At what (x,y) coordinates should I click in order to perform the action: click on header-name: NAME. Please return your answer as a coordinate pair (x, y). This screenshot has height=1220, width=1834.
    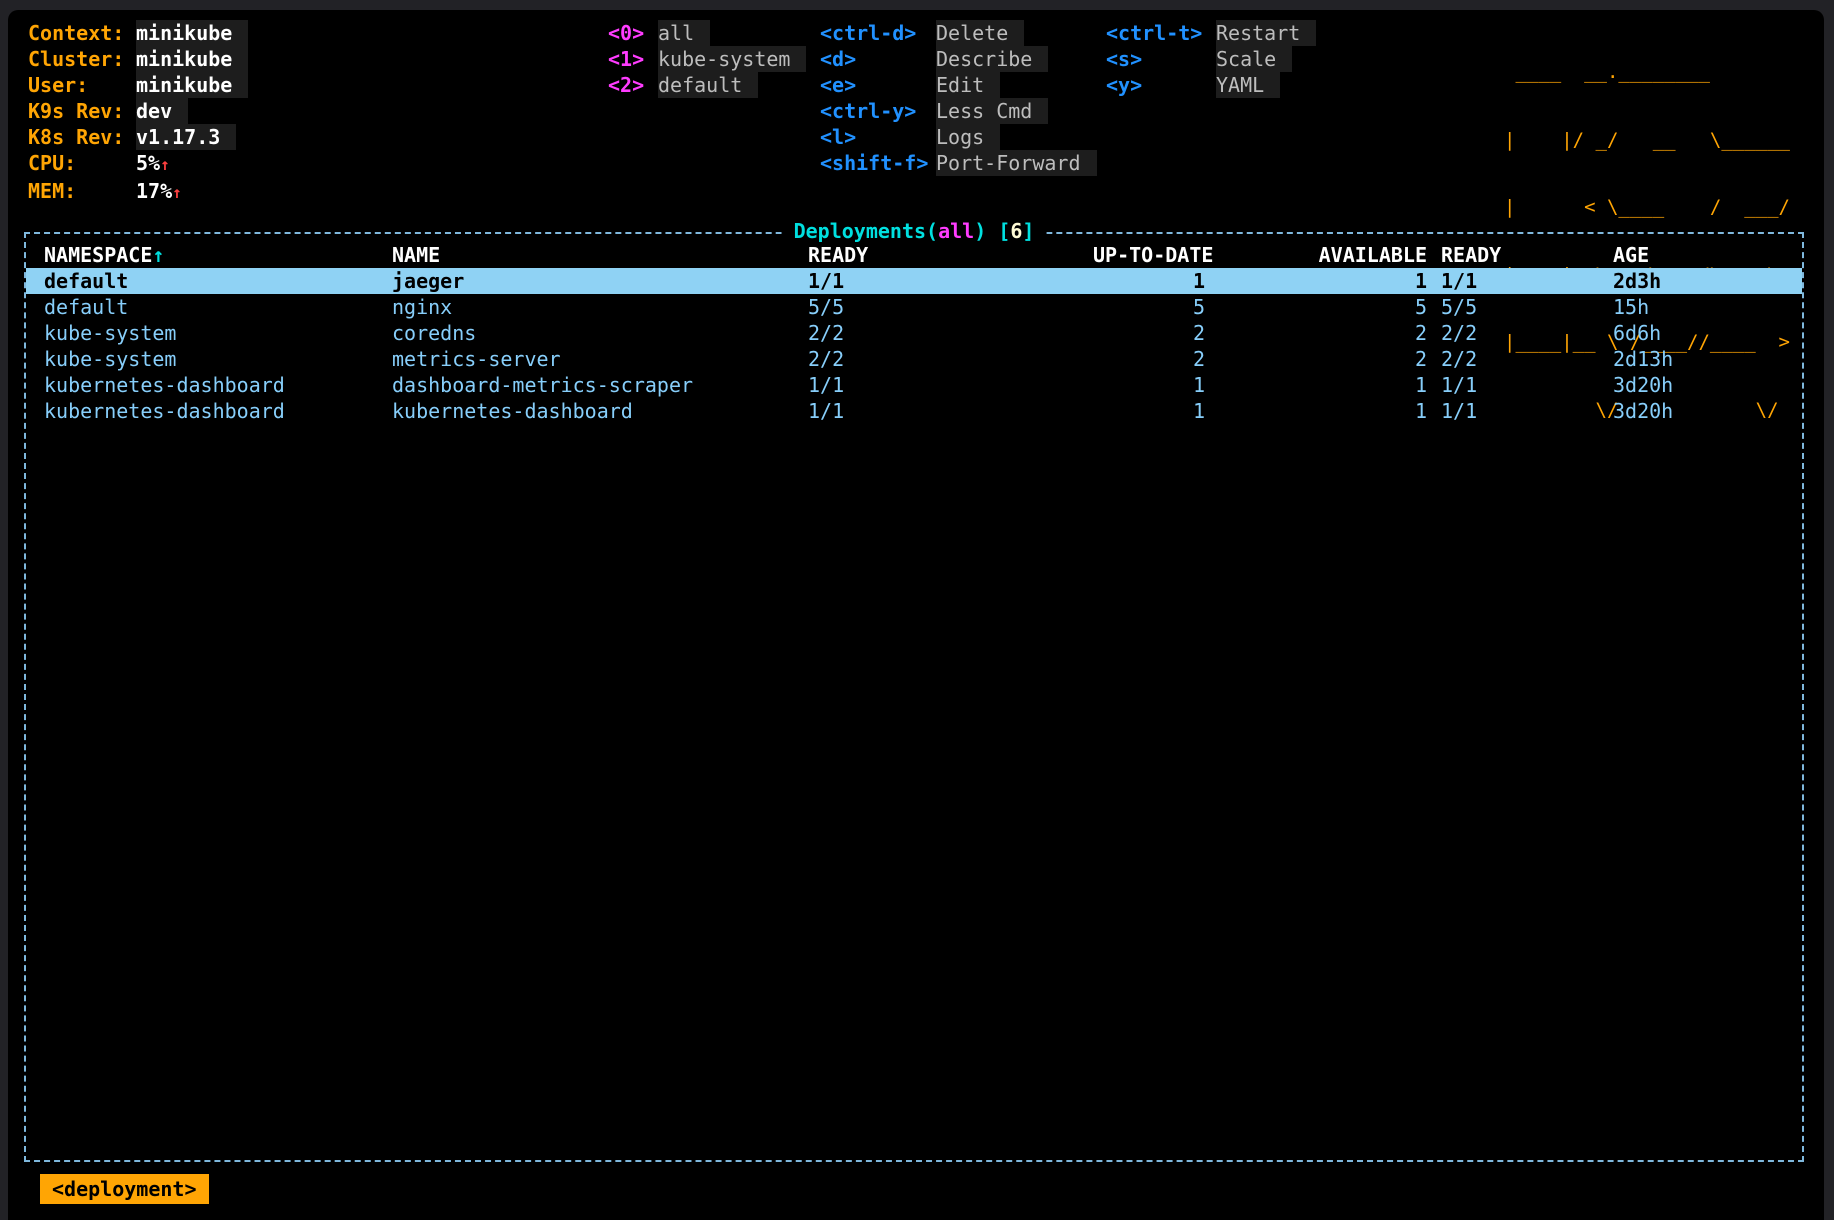
    Looking at the image, I should click on (416, 255).